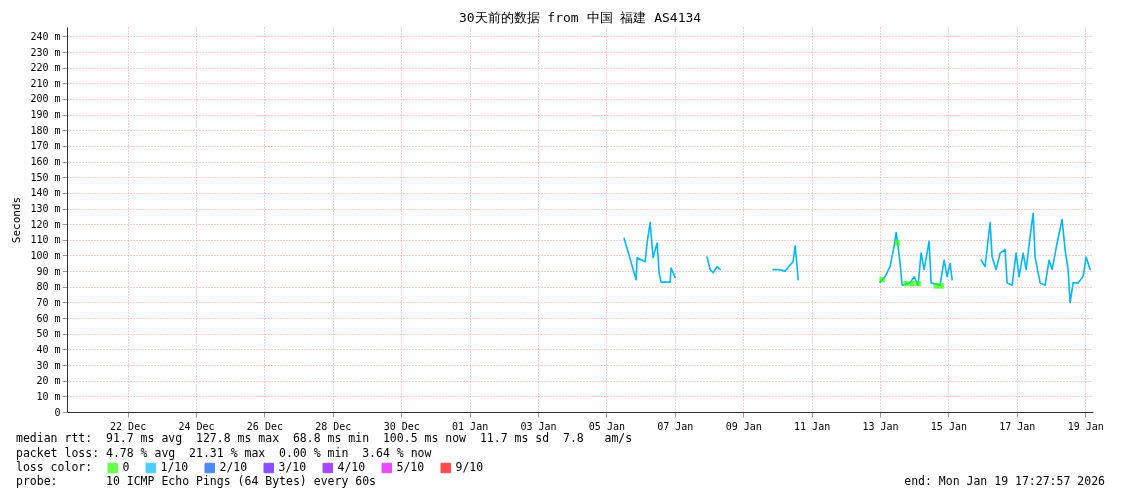  I want to click on x-tick-label: 30 Dec, so click(401, 426).